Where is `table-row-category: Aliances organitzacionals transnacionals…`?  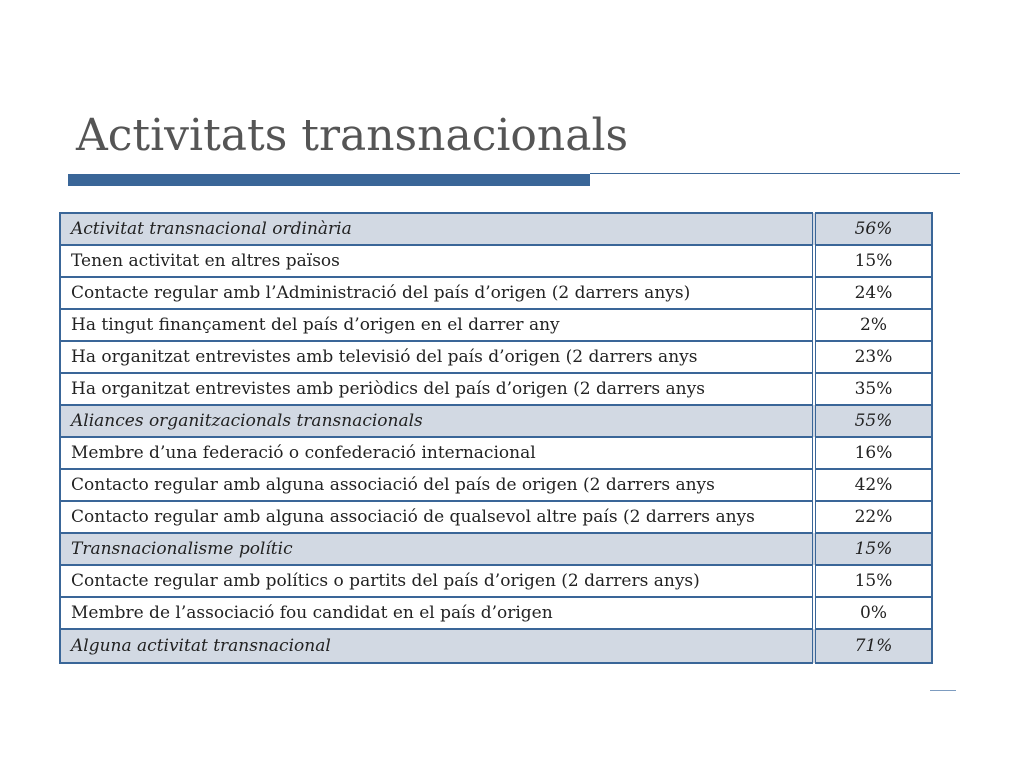 table-row-category: Aliances organitzacionals transnacionals… is located at coordinates (496, 421).